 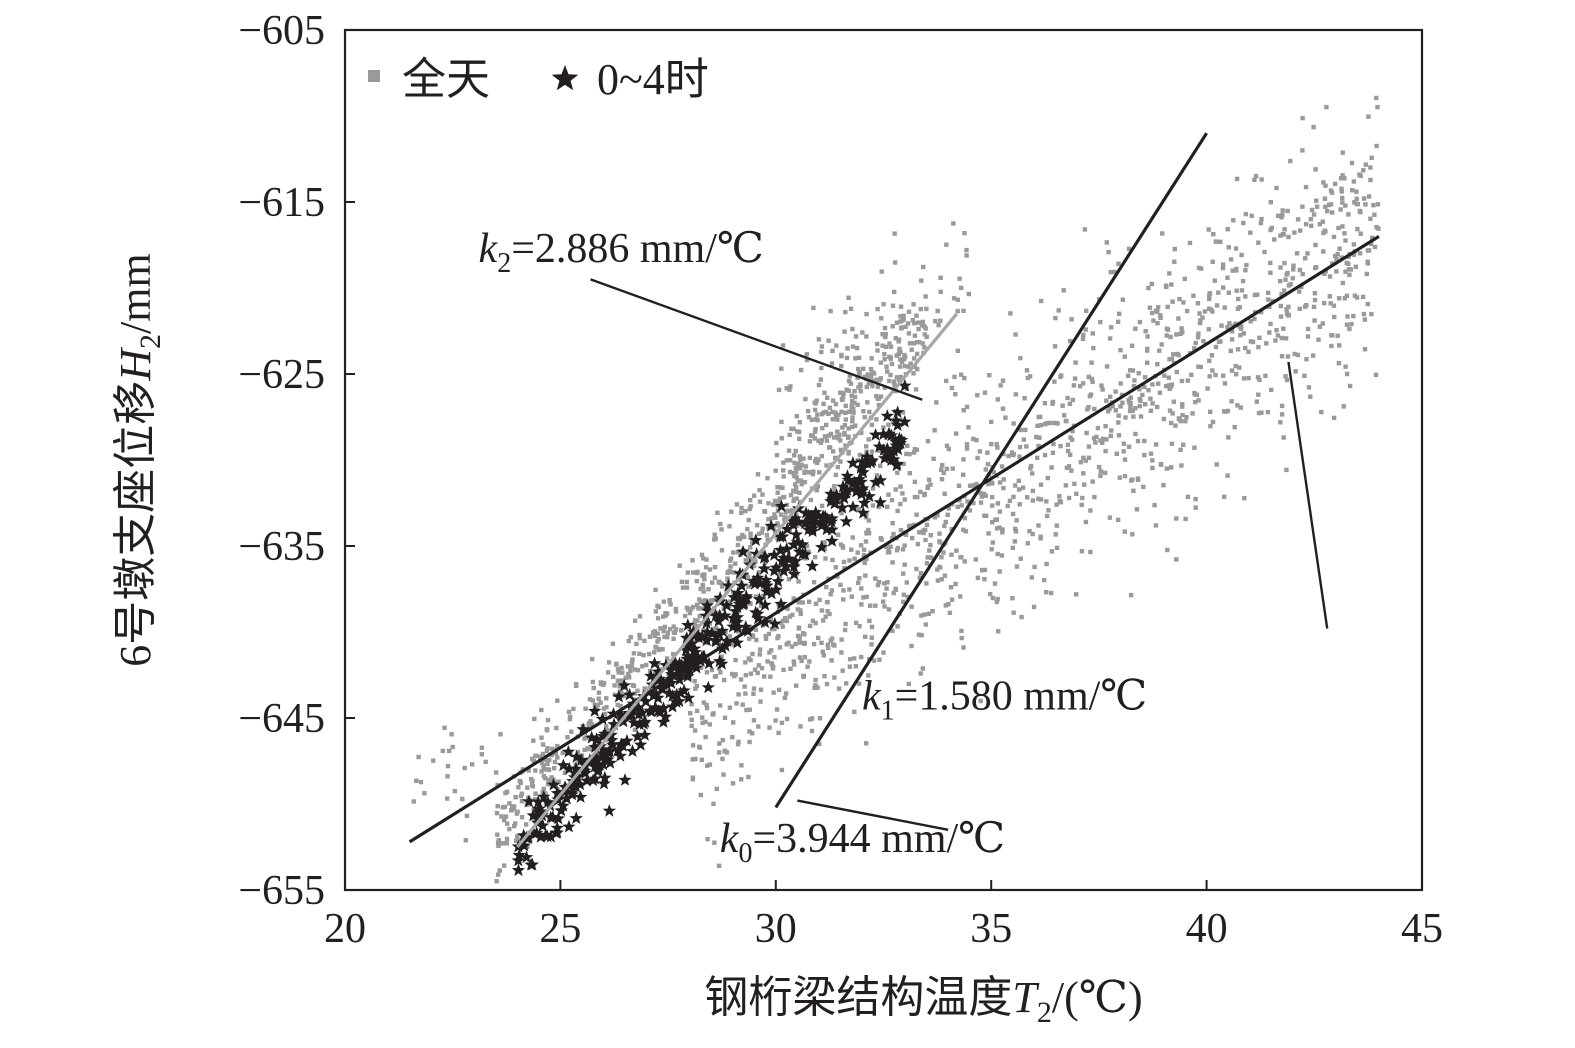 I want to click on x-tick-label: 45, so click(x=1422, y=929).